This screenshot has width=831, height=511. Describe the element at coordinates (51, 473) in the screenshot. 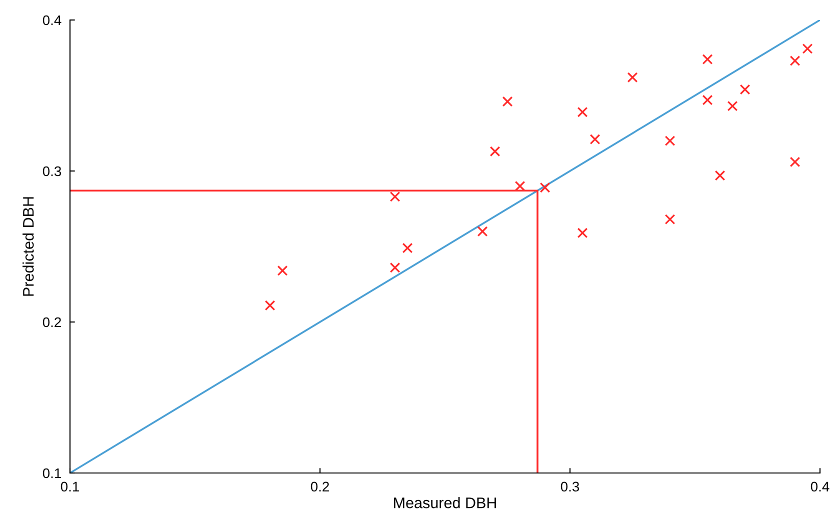

I see `y-tick-label: 0.1` at that location.